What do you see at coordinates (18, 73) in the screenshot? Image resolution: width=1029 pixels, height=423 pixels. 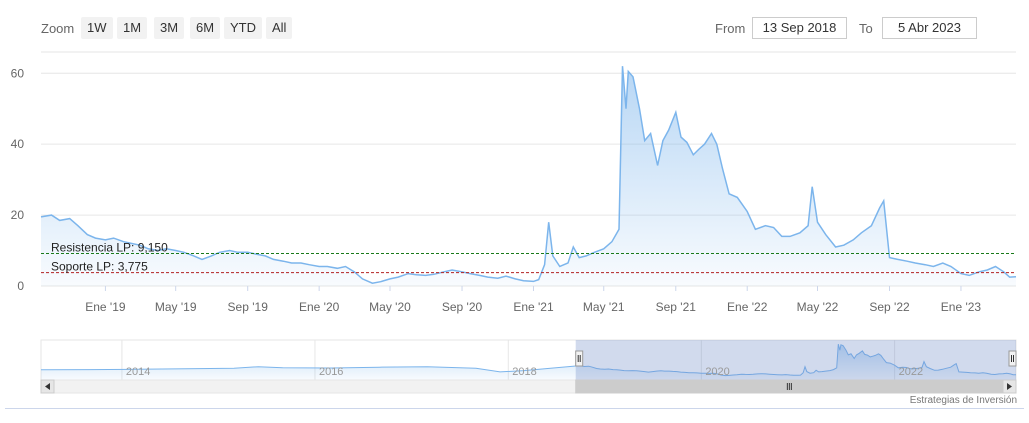 I see `y-tick-label: 60` at bounding box center [18, 73].